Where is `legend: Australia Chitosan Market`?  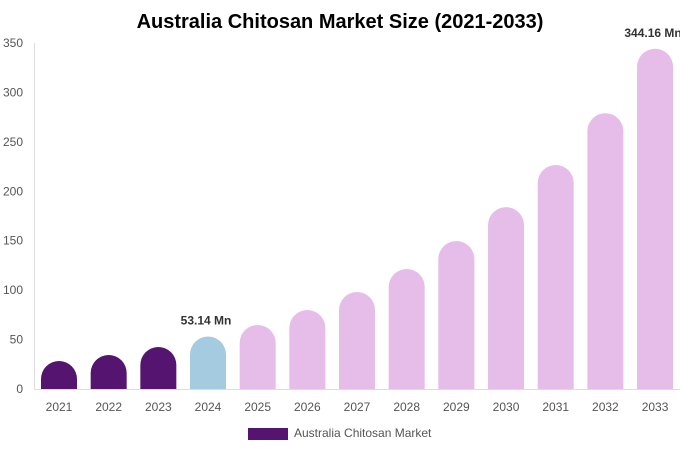 legend: Australia Chitosan Market is located at coordinates (340, 433).